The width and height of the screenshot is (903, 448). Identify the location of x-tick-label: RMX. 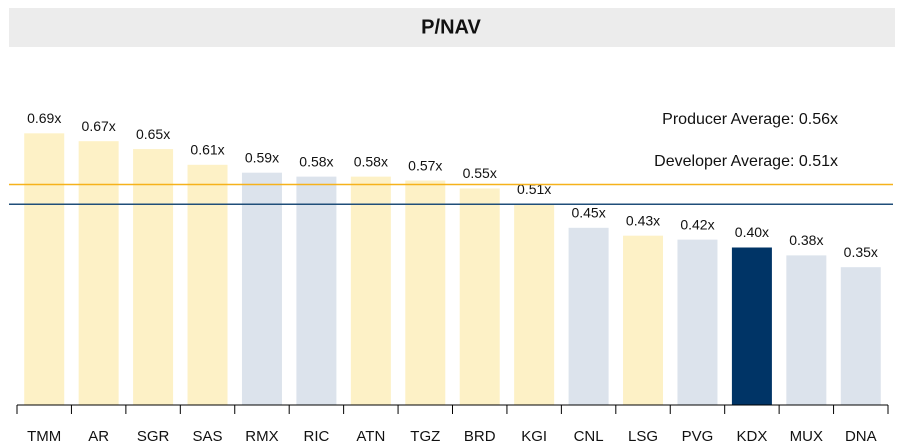
(261, 436).